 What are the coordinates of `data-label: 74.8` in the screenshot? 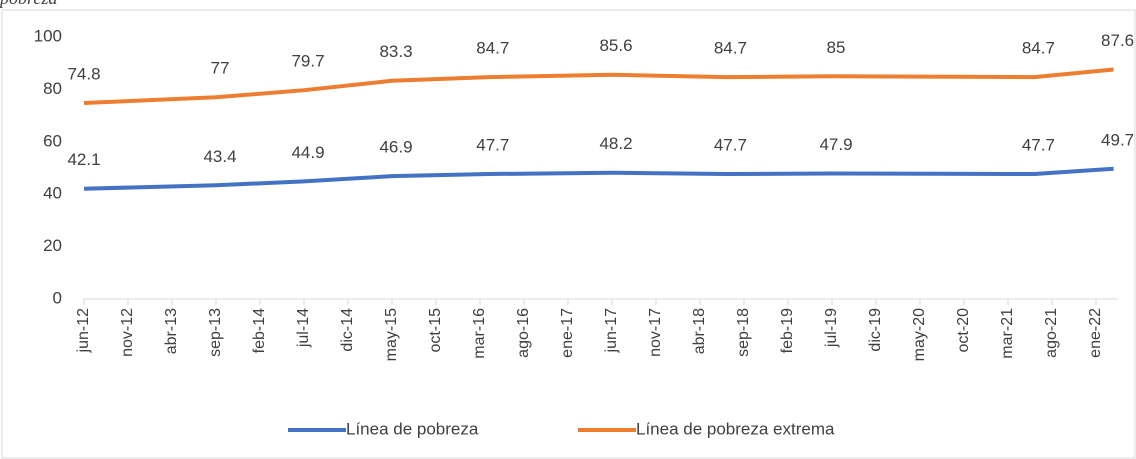 It's located at (83, 74).